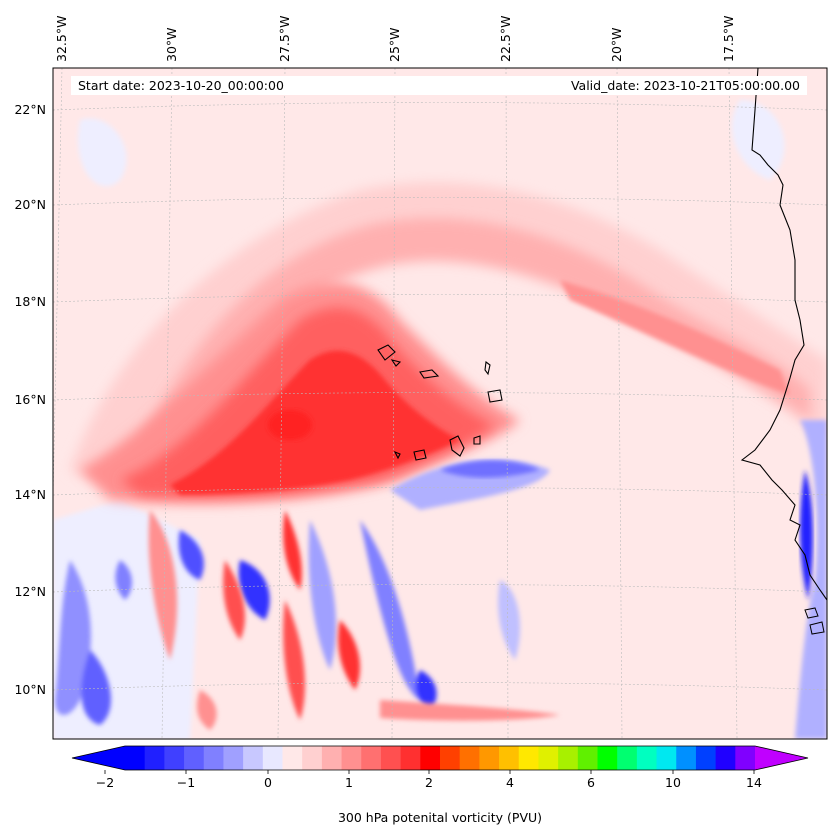  What do you see at coordinates (186, 782) in the screenshot?
I see `colorbar-tick-label: −1` at bounding box center [186, 782].